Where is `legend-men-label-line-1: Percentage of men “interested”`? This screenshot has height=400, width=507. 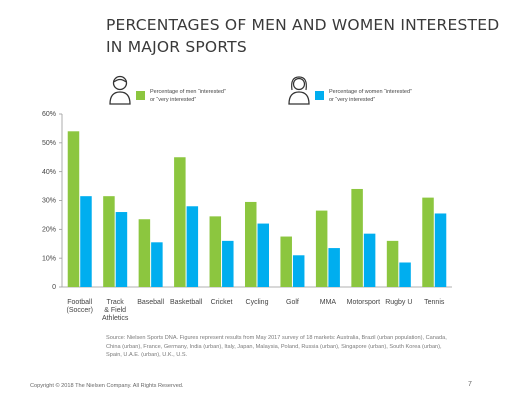
legend-men-label-line-1: Percentage of men “interested” is located at coordinates (188, 92).